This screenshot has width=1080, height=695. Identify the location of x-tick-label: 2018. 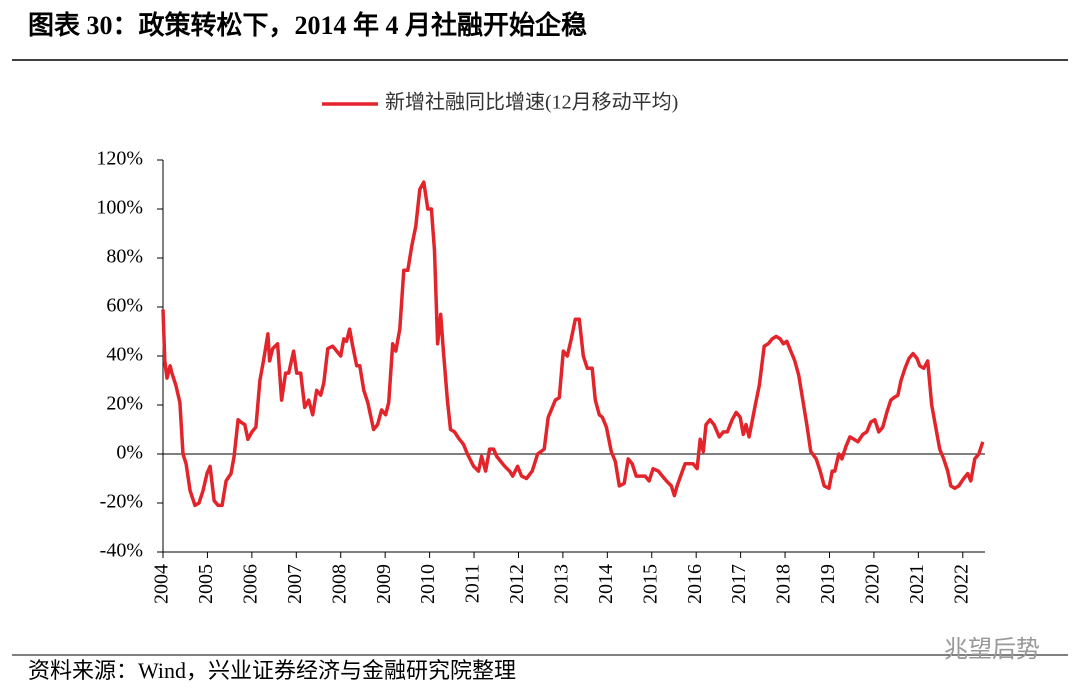
(784, 584).